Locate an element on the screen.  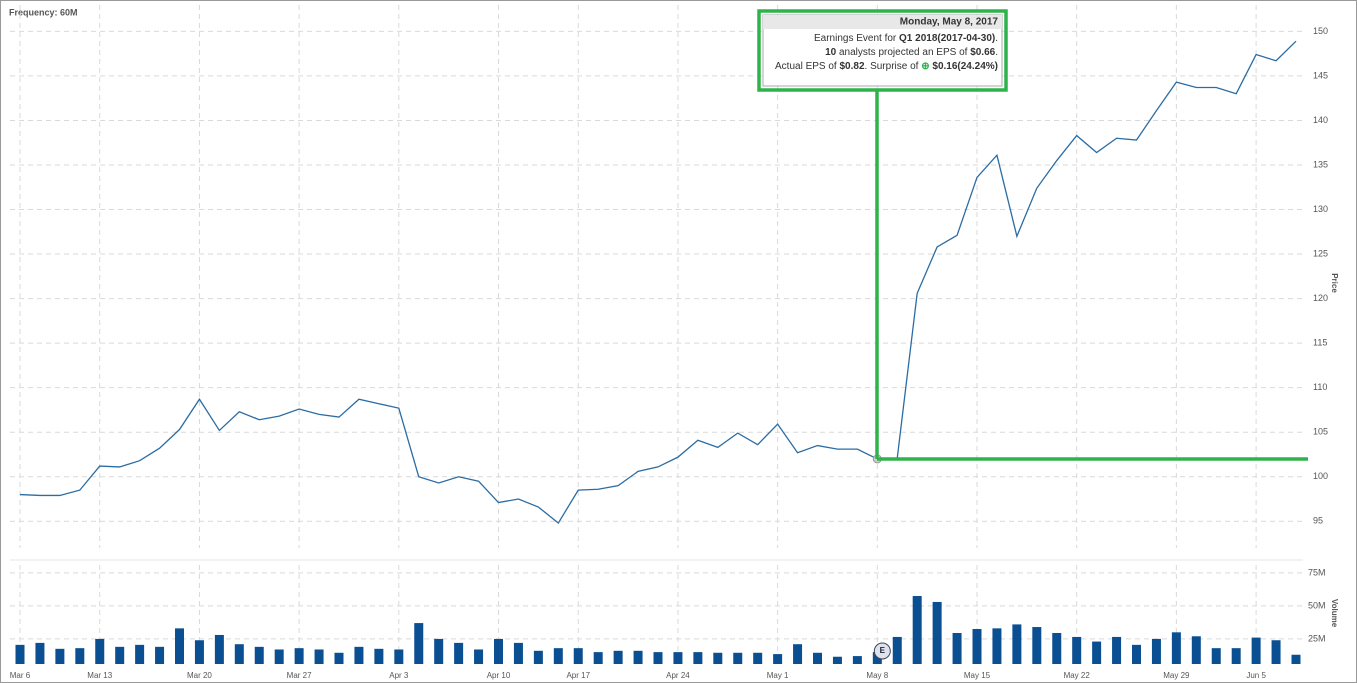
y-axis-label: Price is located at coordinates (1334, 283).